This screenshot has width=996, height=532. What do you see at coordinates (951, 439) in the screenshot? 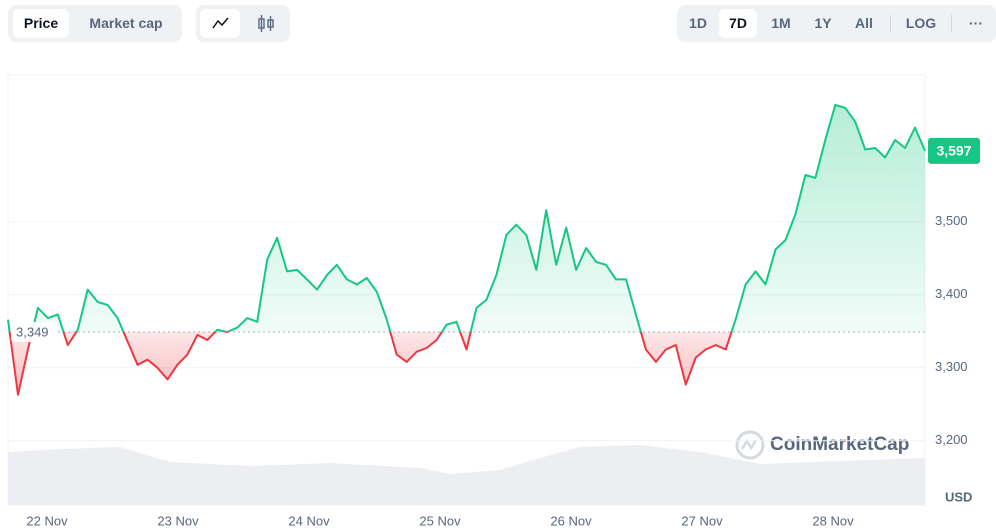
I see `y-tick-label: 3,200` at bounding box center [951, 439].